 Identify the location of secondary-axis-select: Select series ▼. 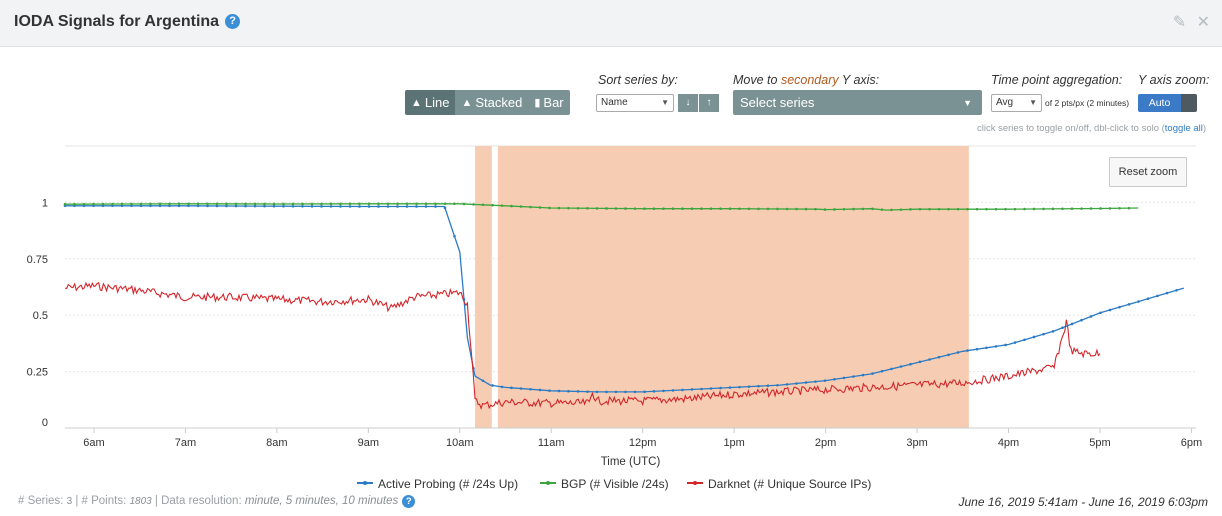
(857, 102).